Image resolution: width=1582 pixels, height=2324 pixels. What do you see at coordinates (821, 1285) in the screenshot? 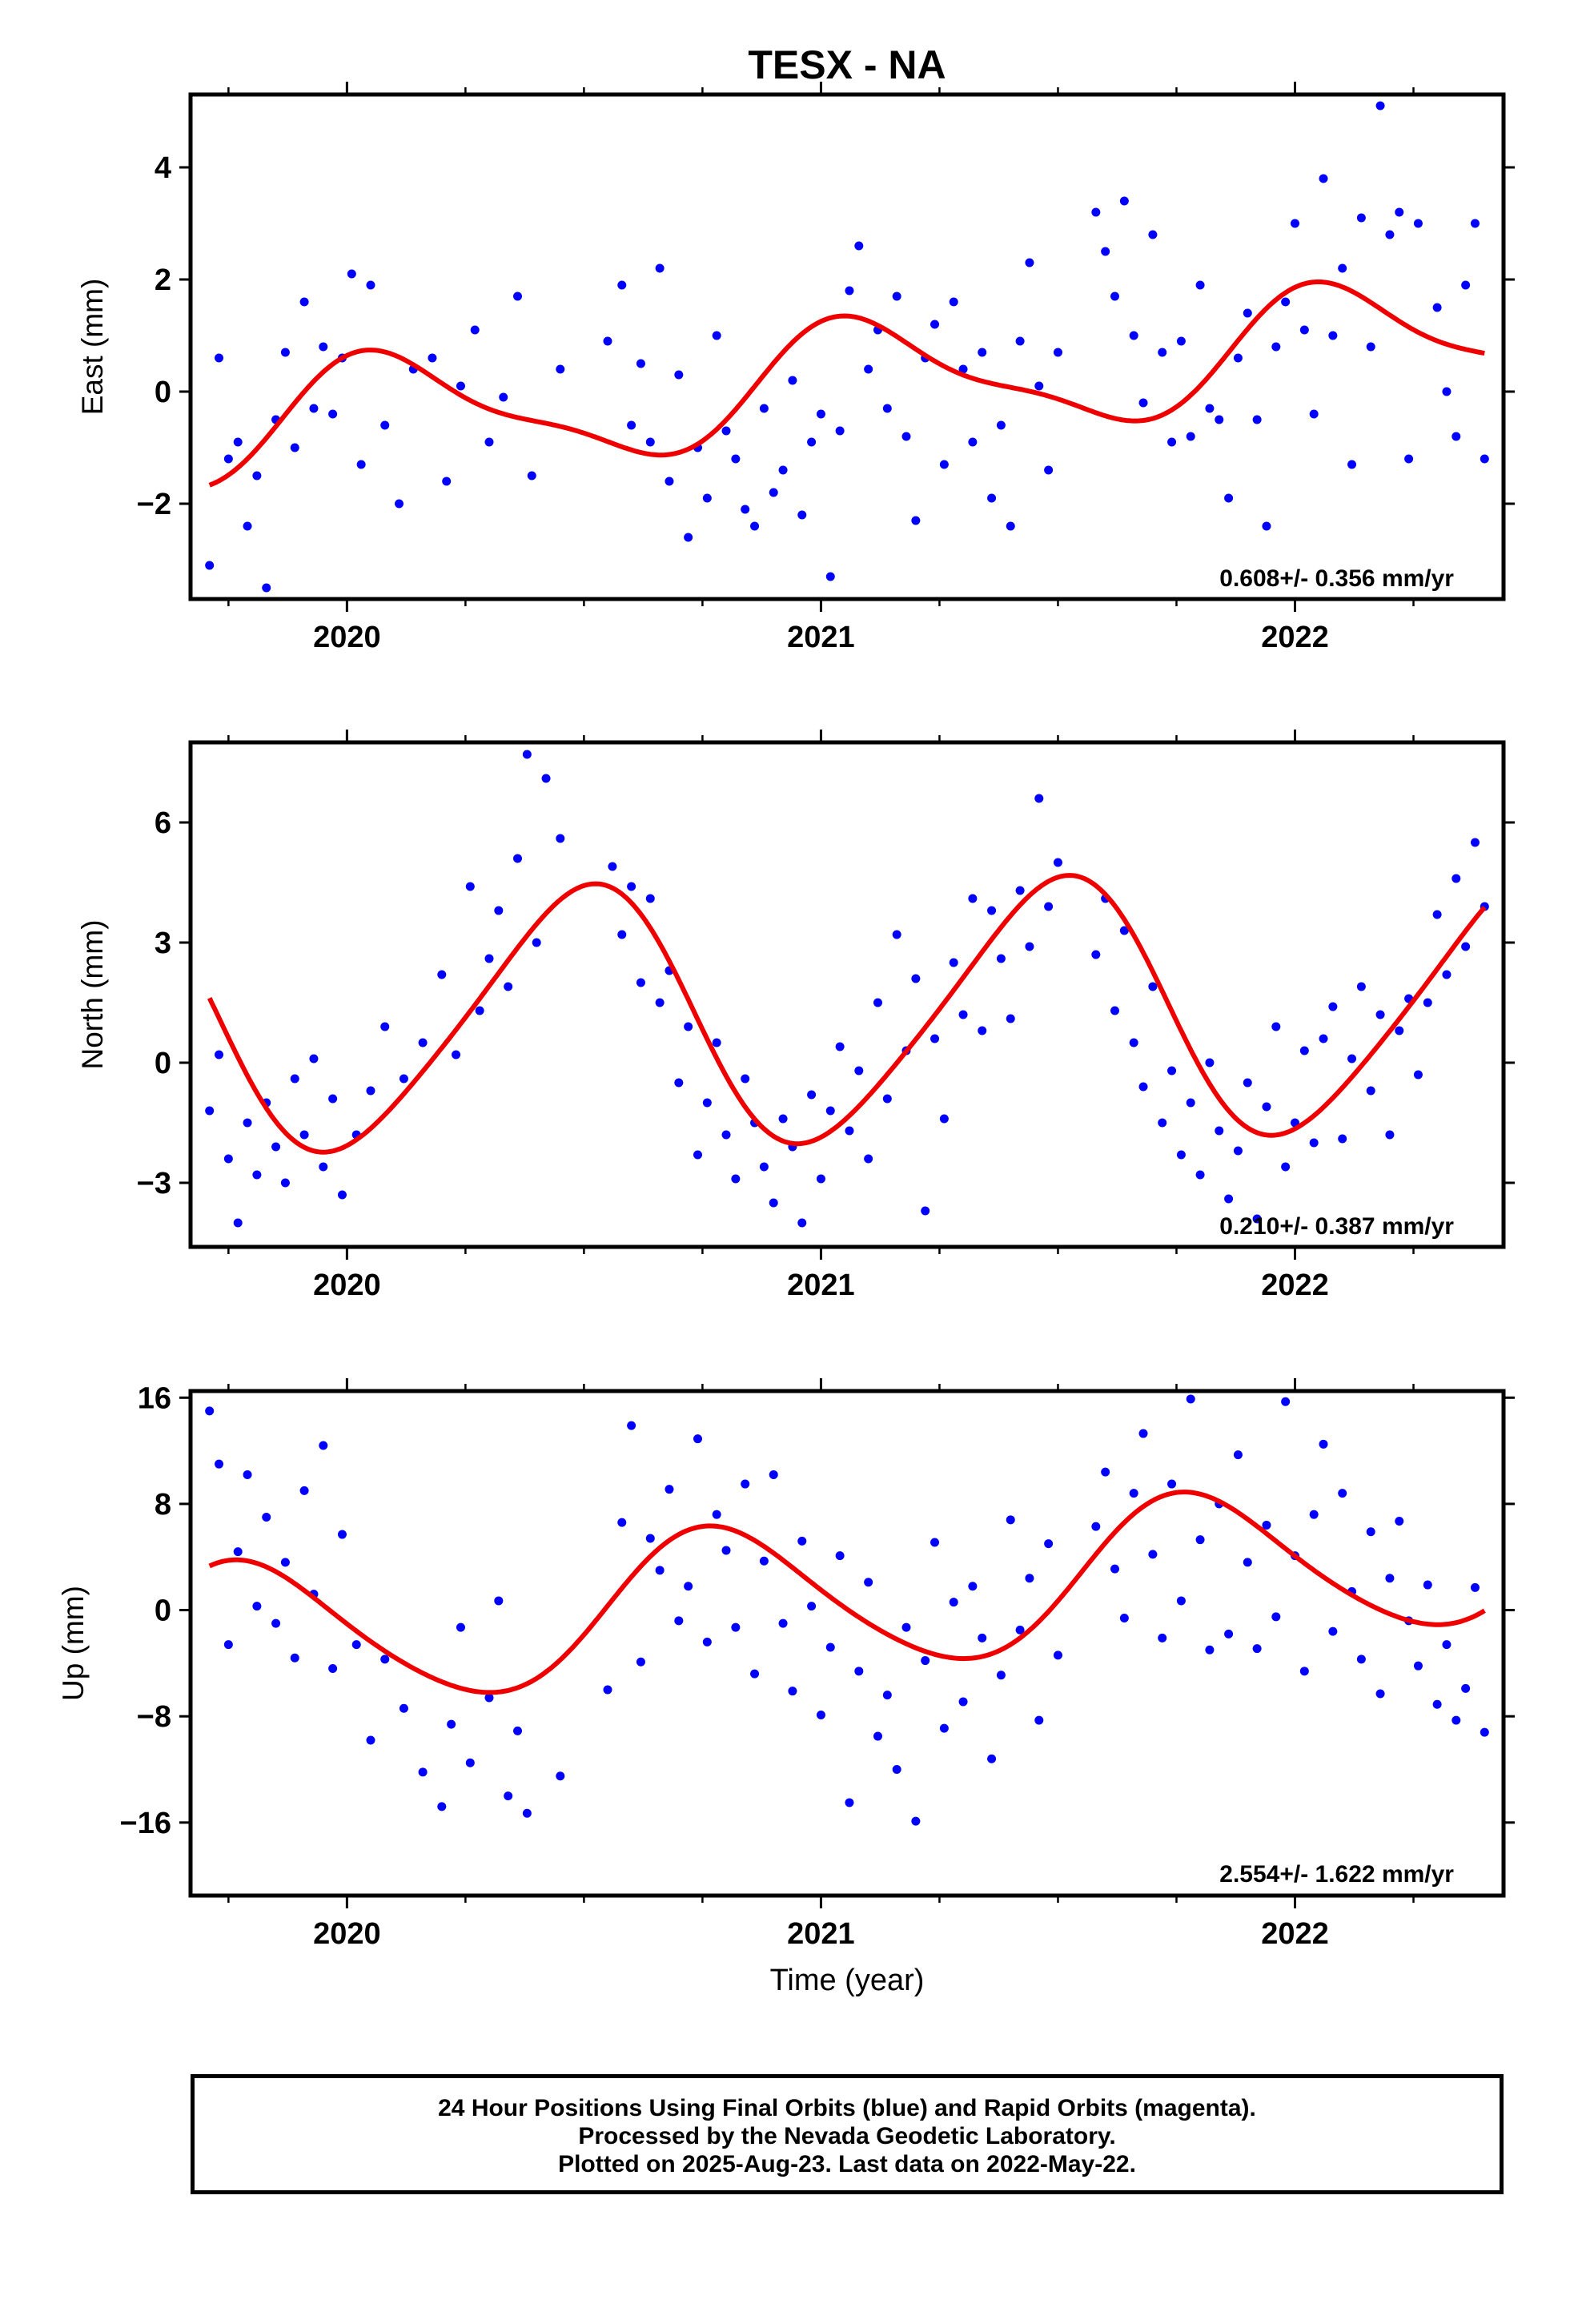
I see `north-xtick-label: 2021` at bounding box center [821, 1285].